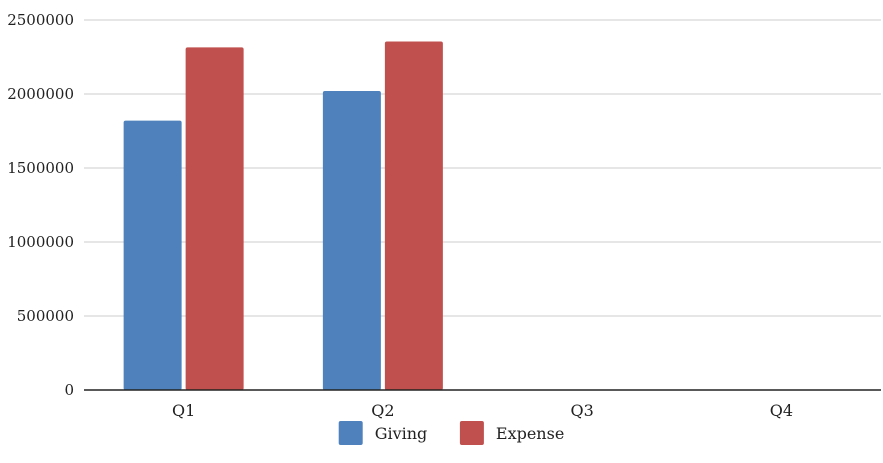 The width and height of the screenshot is (883, 463). What do you see at coordinates (413, 216) in the screenshot?
I see `bar-expense-q2` at bounding box center [413, 216].